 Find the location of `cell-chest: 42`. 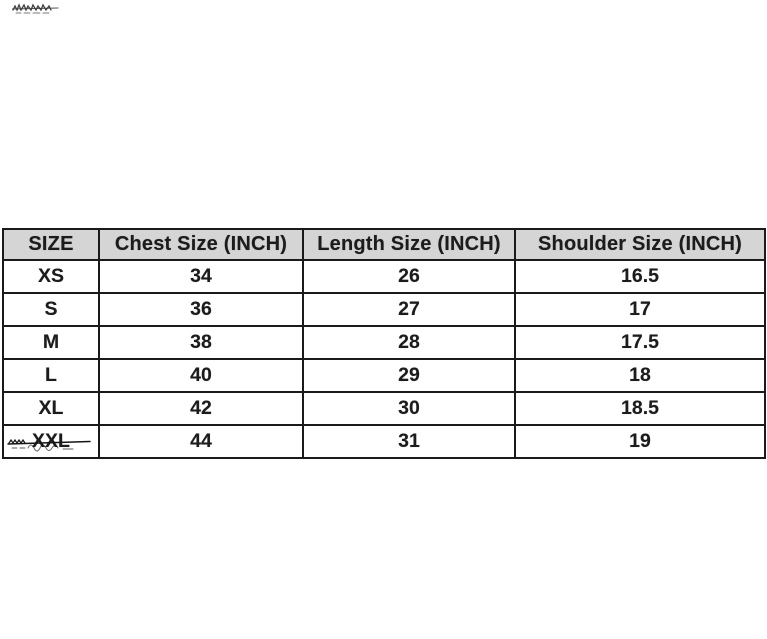

cell-chest: 42 is located at coordinates (201, 408).